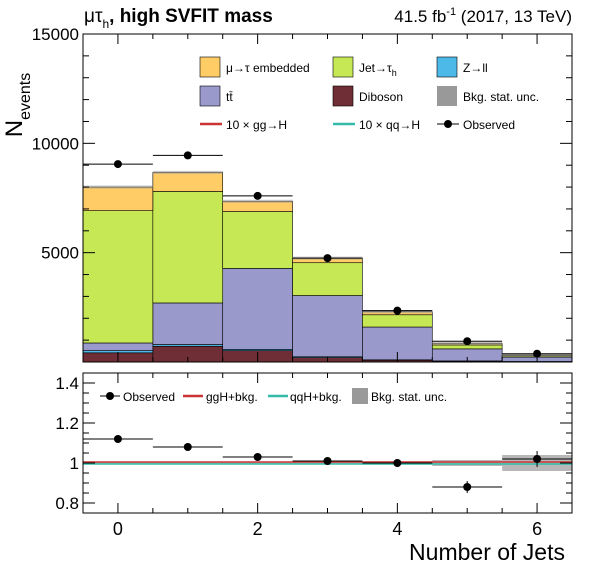 The image size is (596, 572). I want to click on legend-swatch-stat-unc, so click(447, 96).